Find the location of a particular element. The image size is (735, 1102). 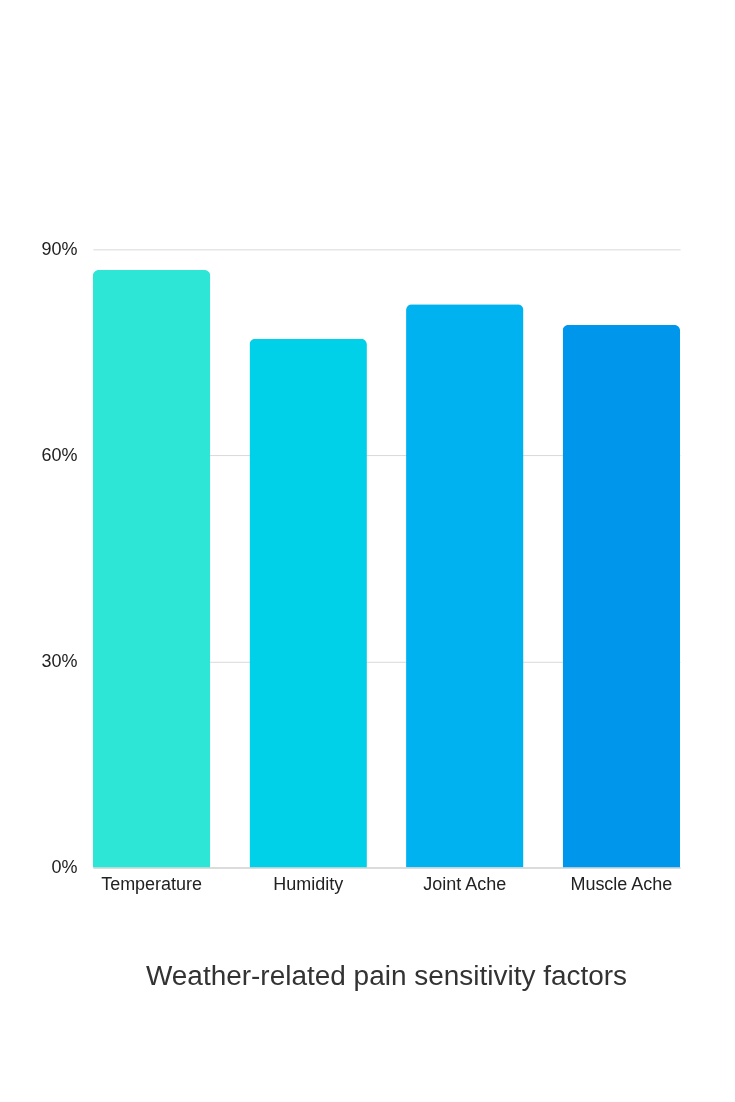

x-tick-label: Joint Ache is located at coordinates (465, 883).